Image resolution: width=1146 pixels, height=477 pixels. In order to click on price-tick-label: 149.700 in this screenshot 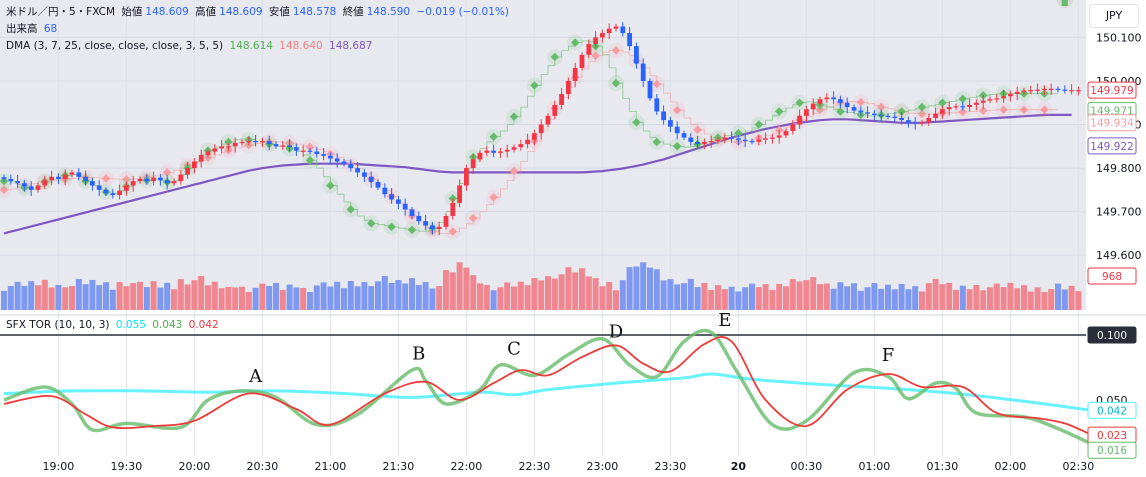, I will do `click(1119, 212)`.